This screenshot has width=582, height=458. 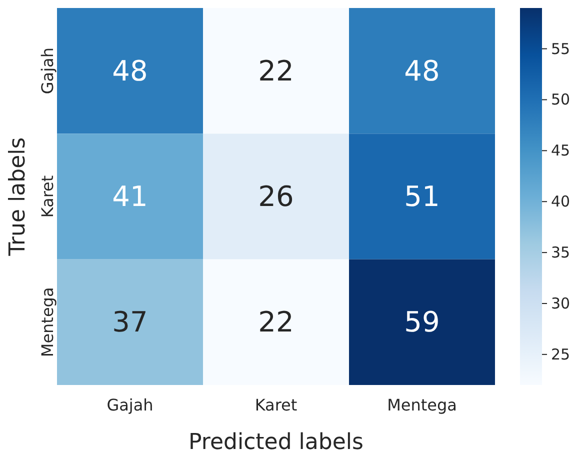 I want to click on y-tick-label: Mentega, so click(x=47, y=322).